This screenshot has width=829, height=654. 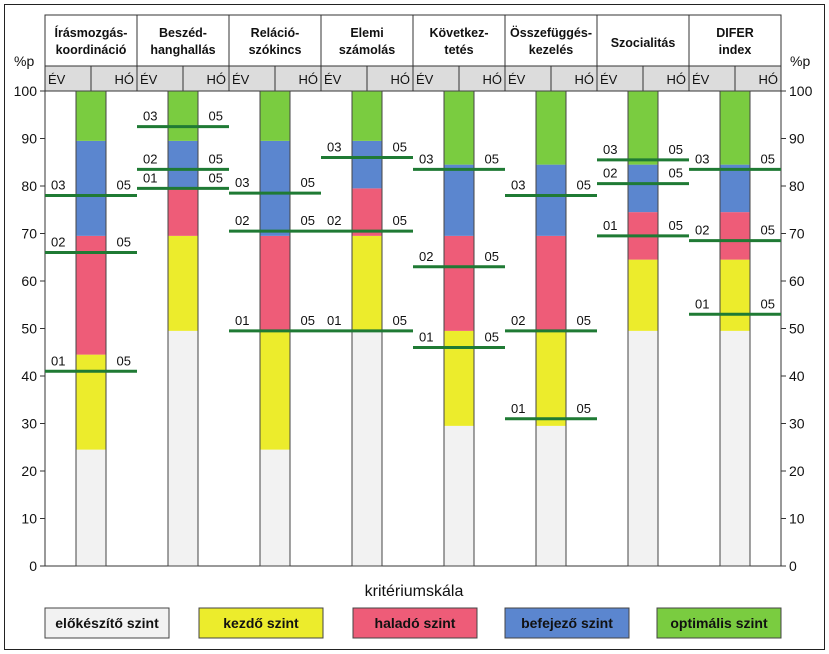 What do you see at coordinates (458, 50) in the screenshot?
I see `category-title: tetés` at bounding box center [458, 50].